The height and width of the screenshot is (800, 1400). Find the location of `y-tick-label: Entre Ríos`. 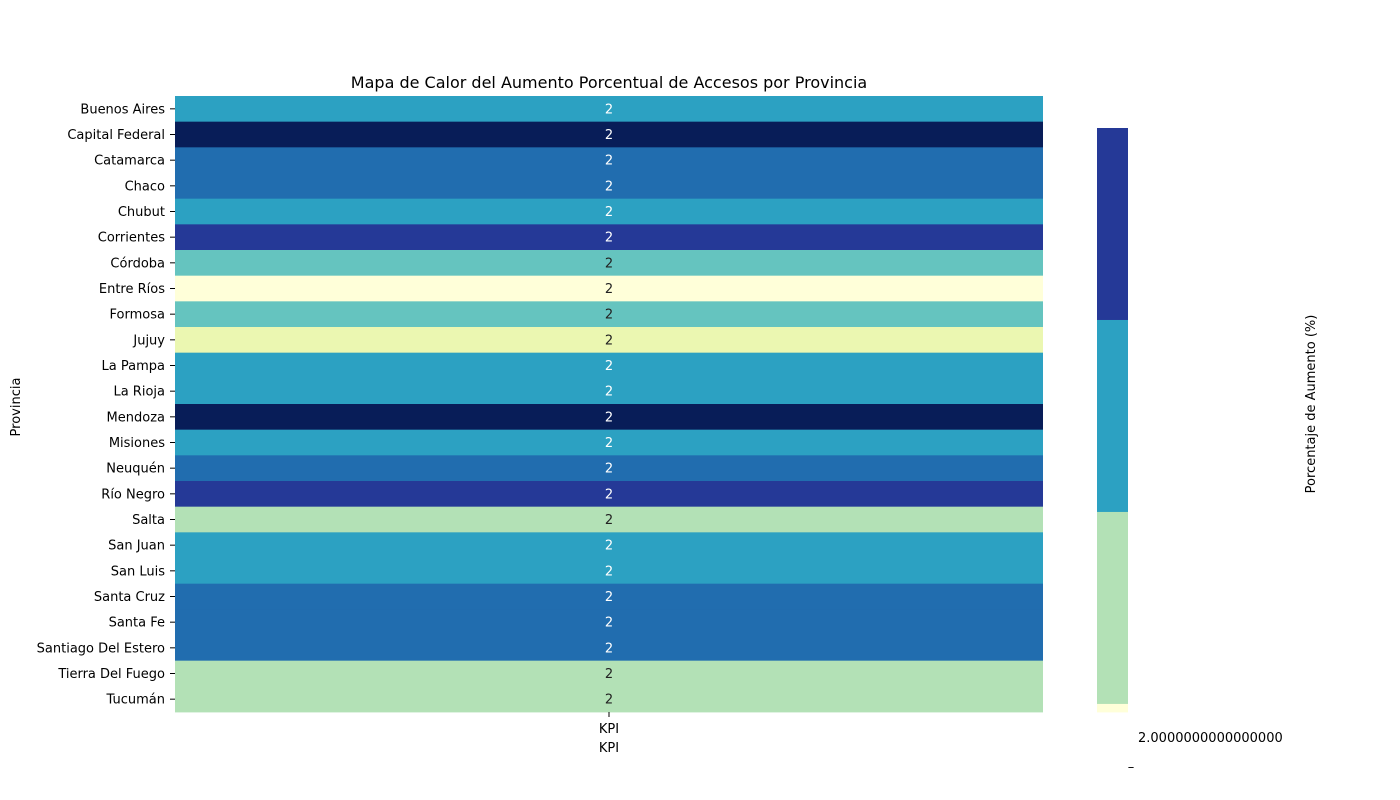

y-tick-label: Entre Ríos is located at coordinates (132, 289).